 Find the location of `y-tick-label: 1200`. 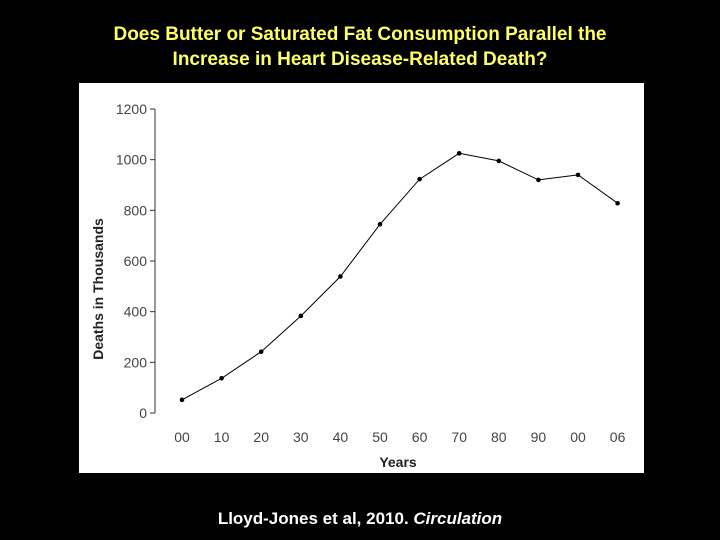

y-tick-label: 1200 is located at coordinates (131, 109).